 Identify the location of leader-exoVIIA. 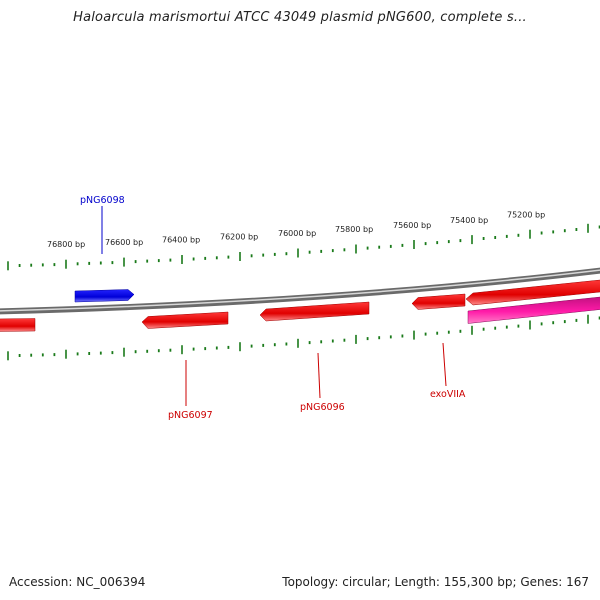
(444, 364).